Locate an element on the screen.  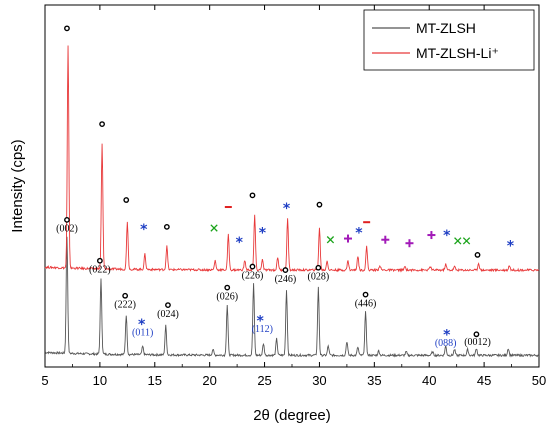
hkl-label: (088) is located at coordinates (446, 343).